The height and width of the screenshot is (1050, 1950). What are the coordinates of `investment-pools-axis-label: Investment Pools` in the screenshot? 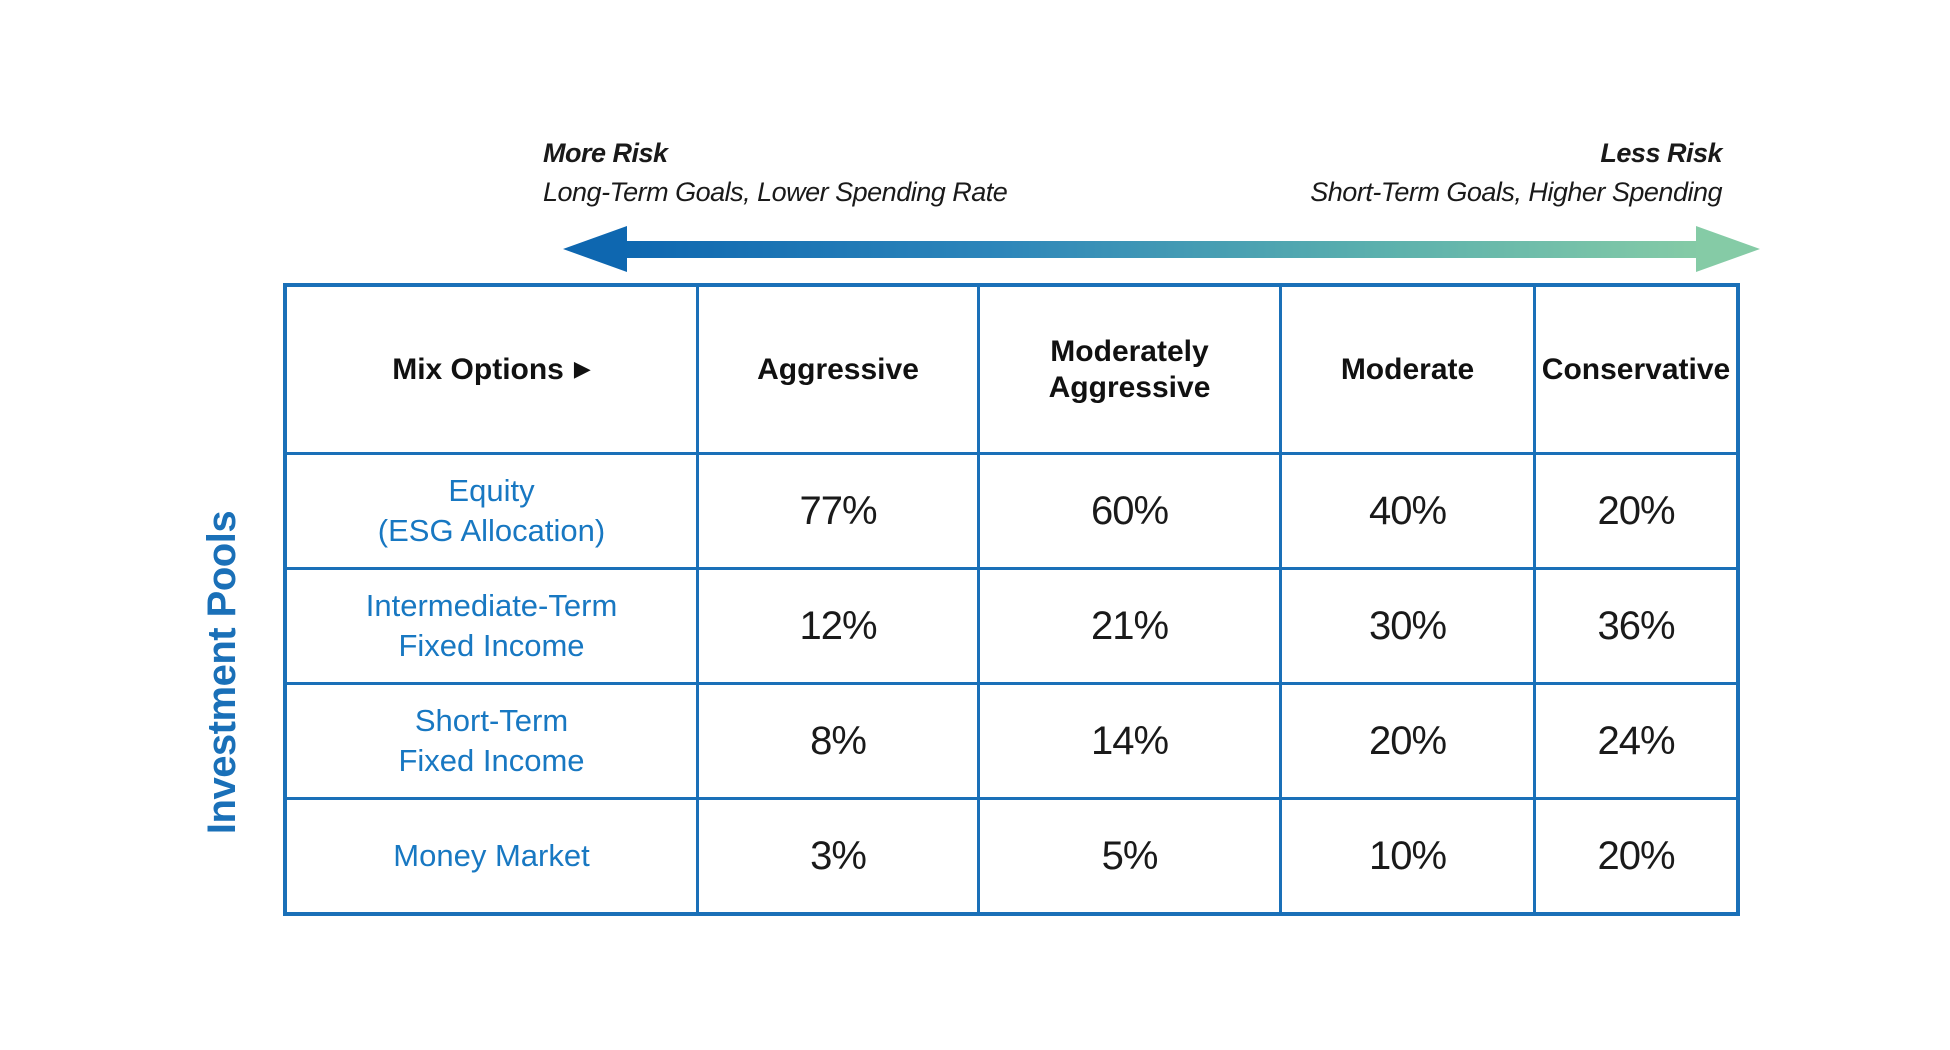 It's located at (222, 672).